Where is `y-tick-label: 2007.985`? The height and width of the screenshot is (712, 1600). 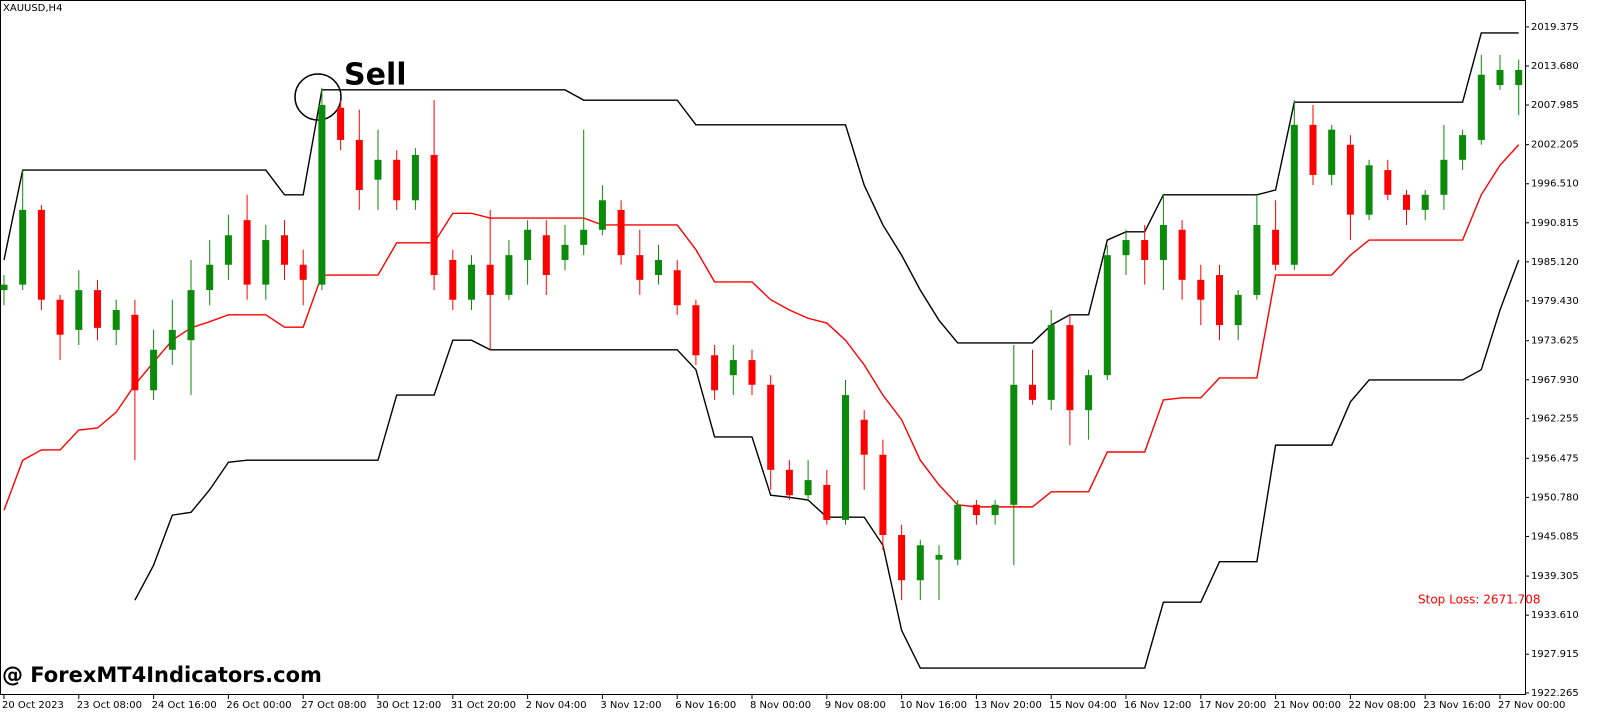
y-tick-label: 2007.985 is located at coordinates (1555, 105).